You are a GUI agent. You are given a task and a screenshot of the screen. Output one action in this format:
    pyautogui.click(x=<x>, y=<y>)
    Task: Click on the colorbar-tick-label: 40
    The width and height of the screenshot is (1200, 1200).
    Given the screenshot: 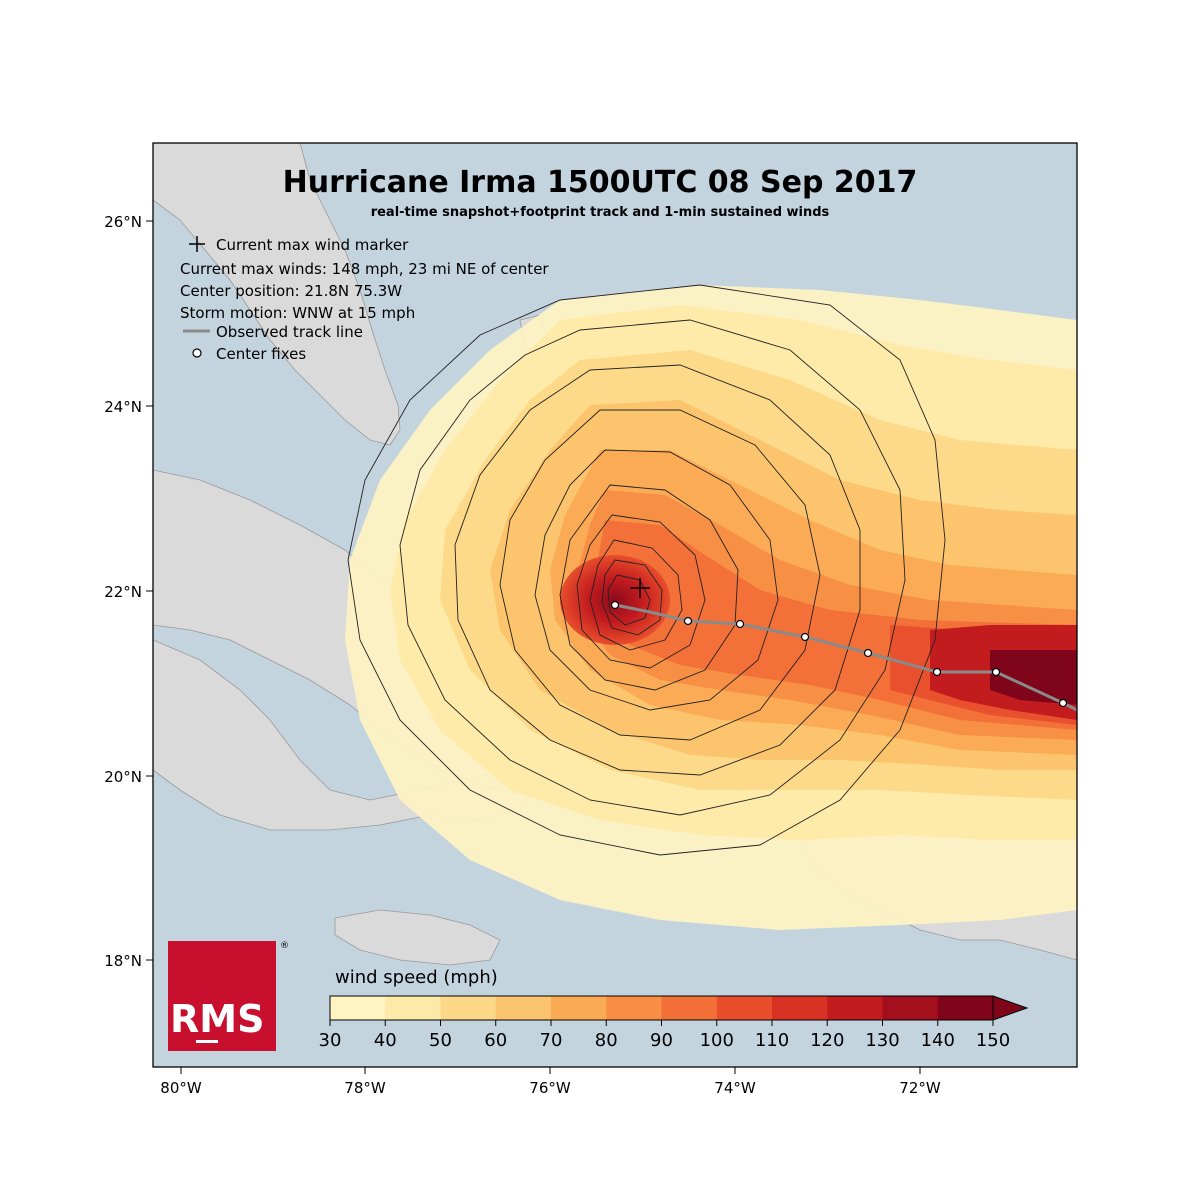 What is the action you would take?
    pyautogui.click(x=385, y=1040)
    